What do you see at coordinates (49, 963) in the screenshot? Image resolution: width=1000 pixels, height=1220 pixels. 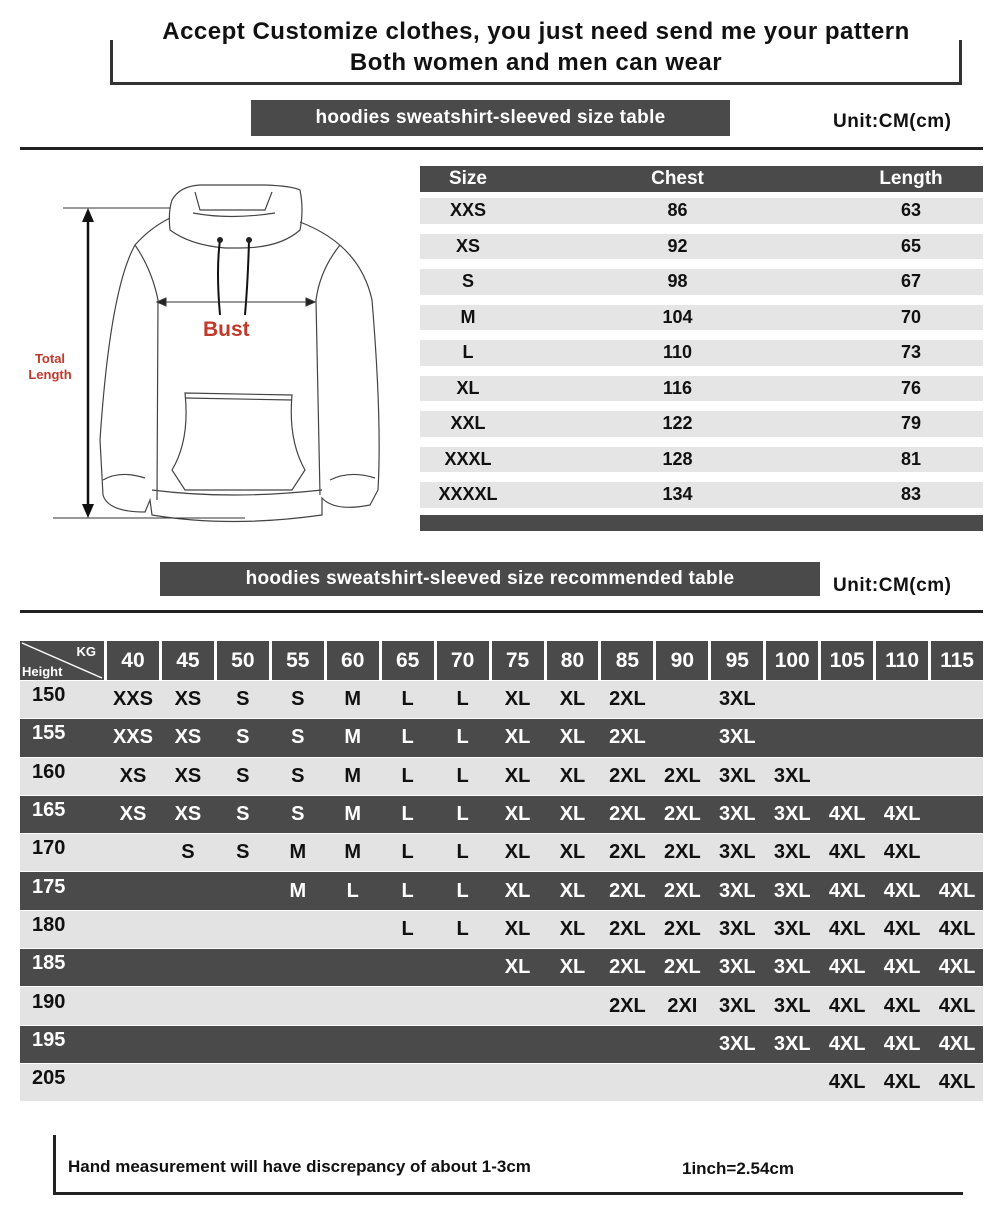 I see `height-cell: 185` at bounding box center [49, 963].